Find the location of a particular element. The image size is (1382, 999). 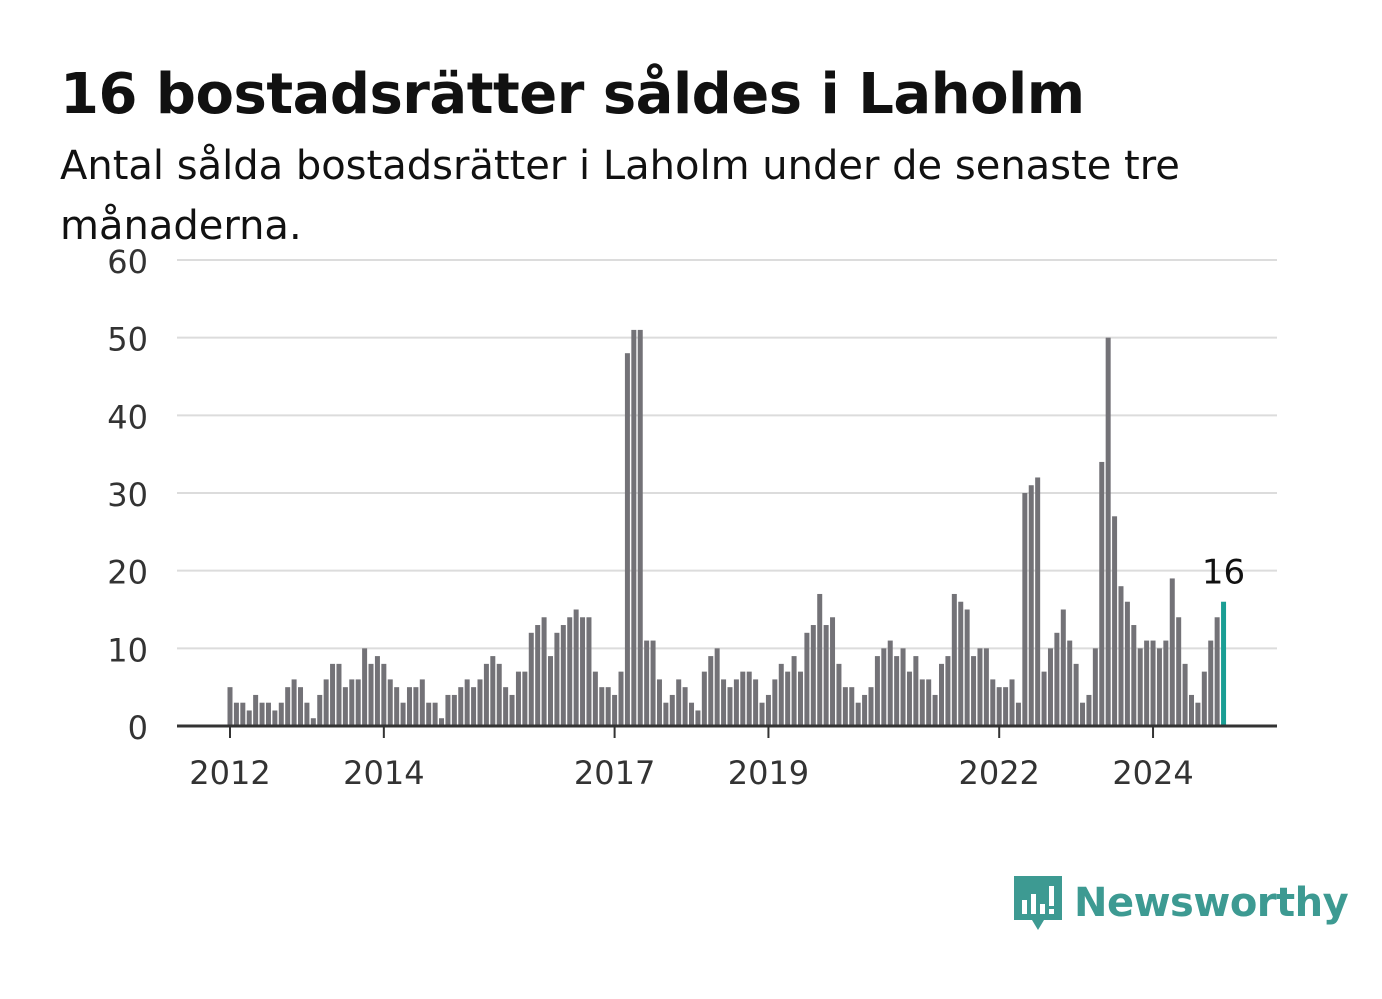

x-tick-label: 2014 is located at coordinates (383, 773).